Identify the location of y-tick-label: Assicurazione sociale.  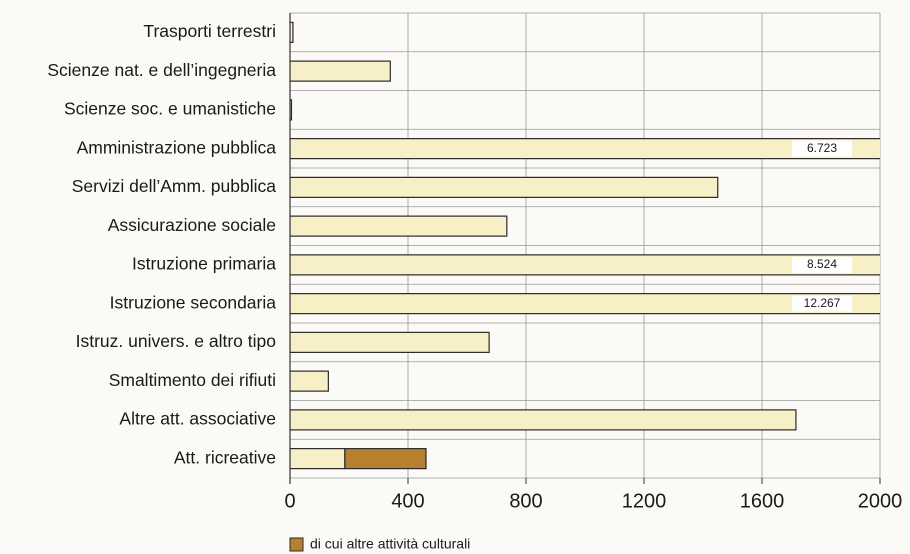
(192, 225).